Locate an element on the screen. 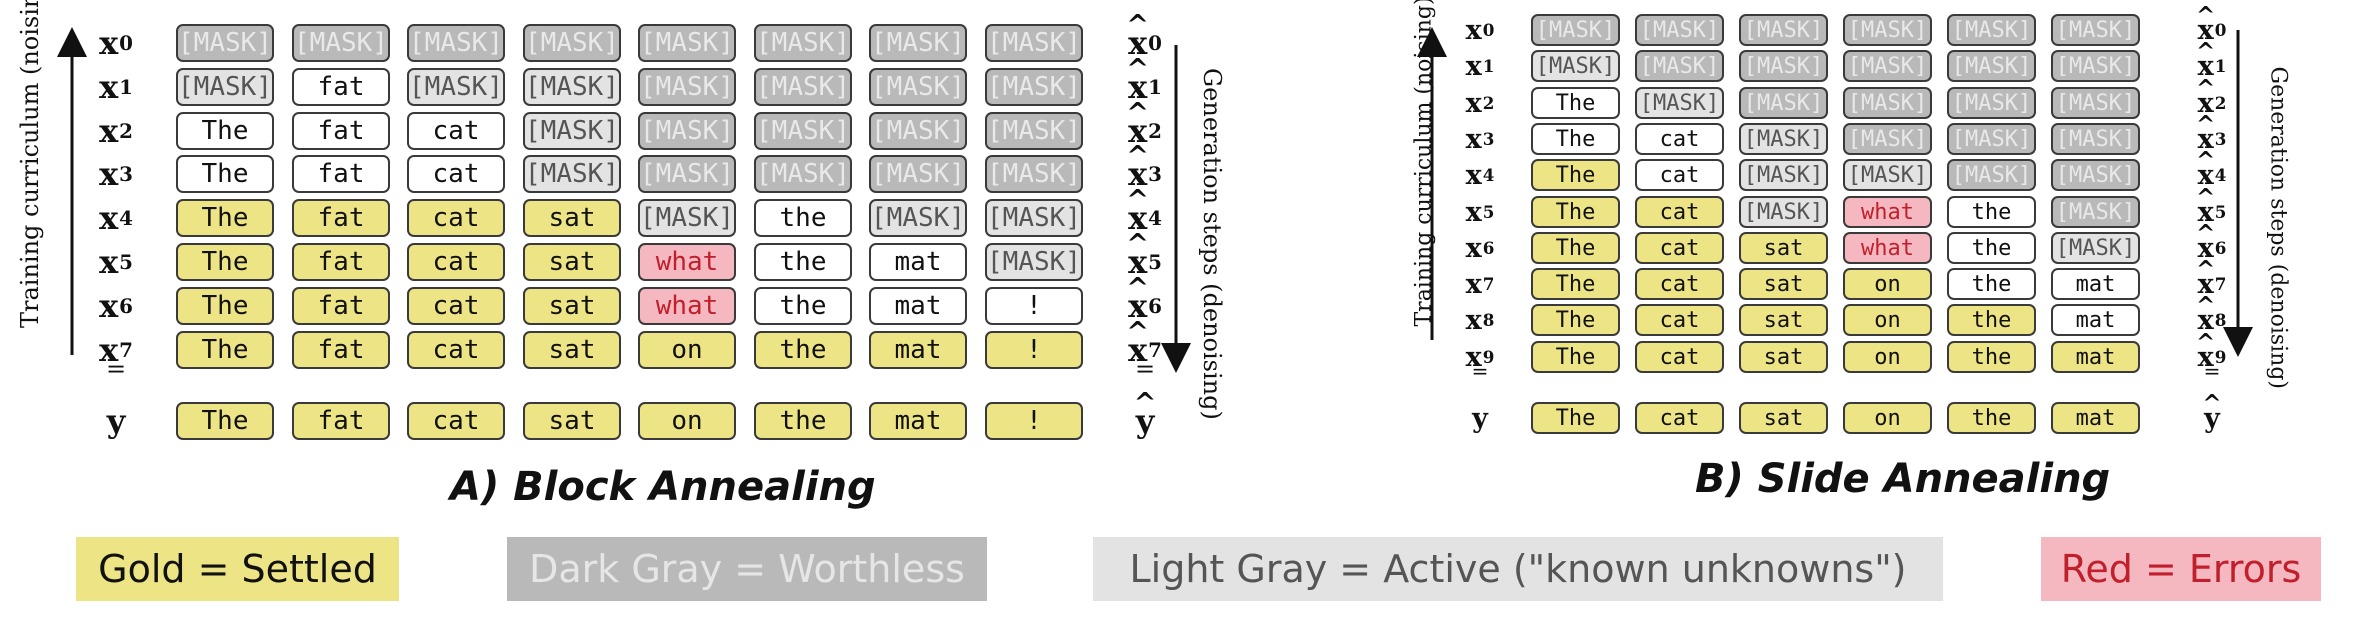  b-token-cell-r5-c1: cat is located at coordinates (1679, 212).